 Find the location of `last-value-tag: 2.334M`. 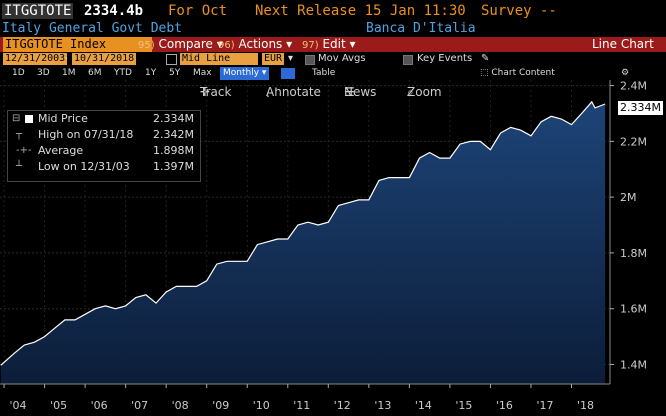

last-value-tag: 2.334M is located at coordinates (640, 108).